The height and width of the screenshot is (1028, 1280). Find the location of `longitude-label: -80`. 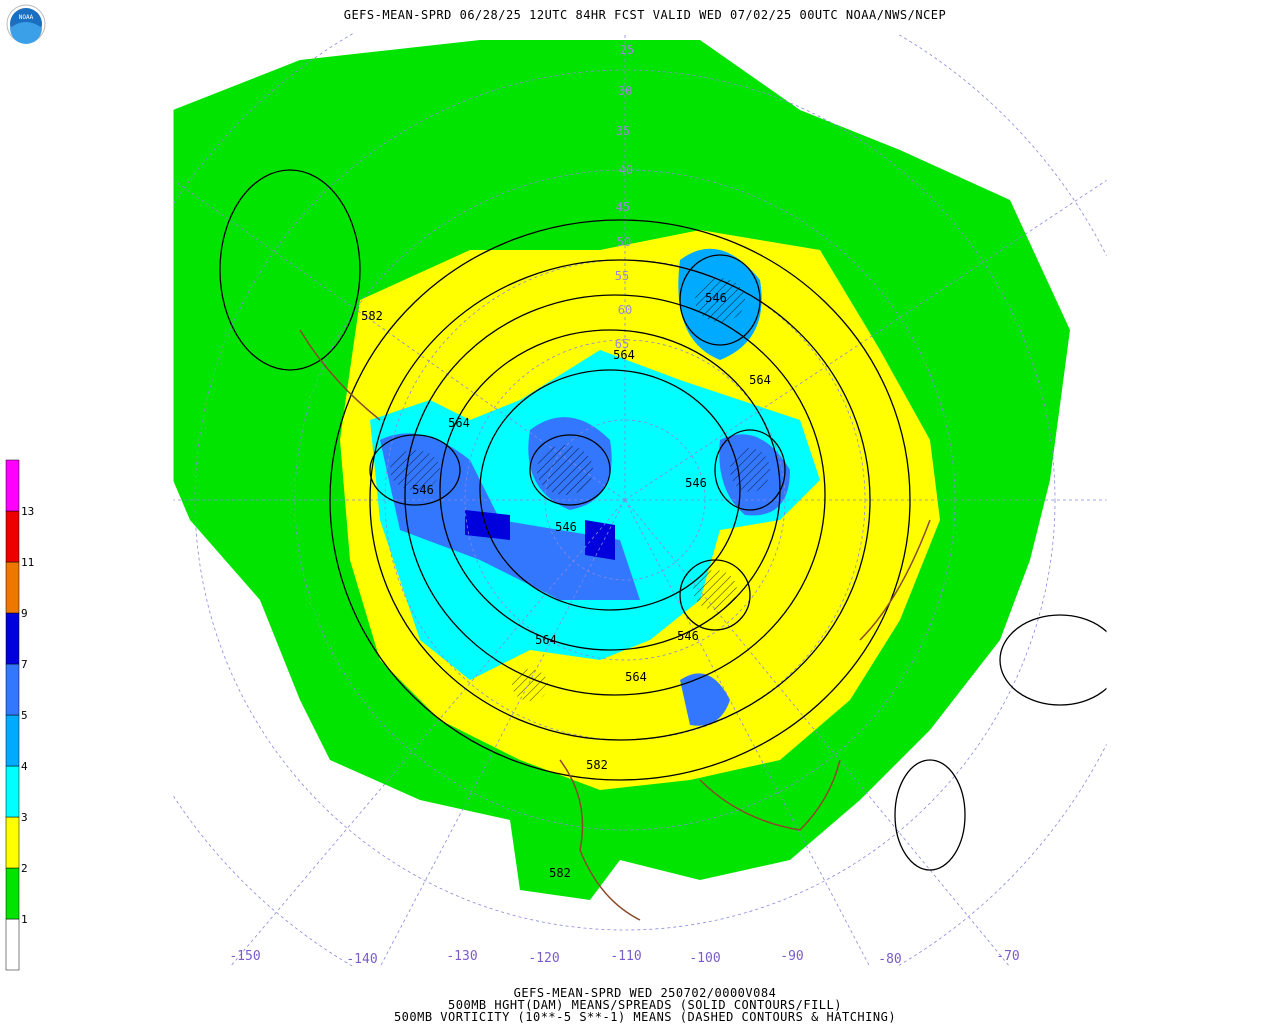

longitude-label: -80 is located at coordinates (889, 959).